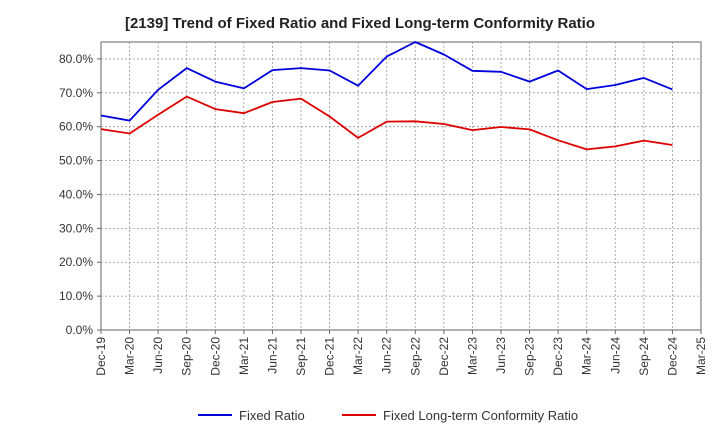 This screenshot has height=440, width=720. What do you see at coordinates (701, 356) in the screenshot?
I see `x-tick-label: Mar-25` at bounding box center [701, 356].